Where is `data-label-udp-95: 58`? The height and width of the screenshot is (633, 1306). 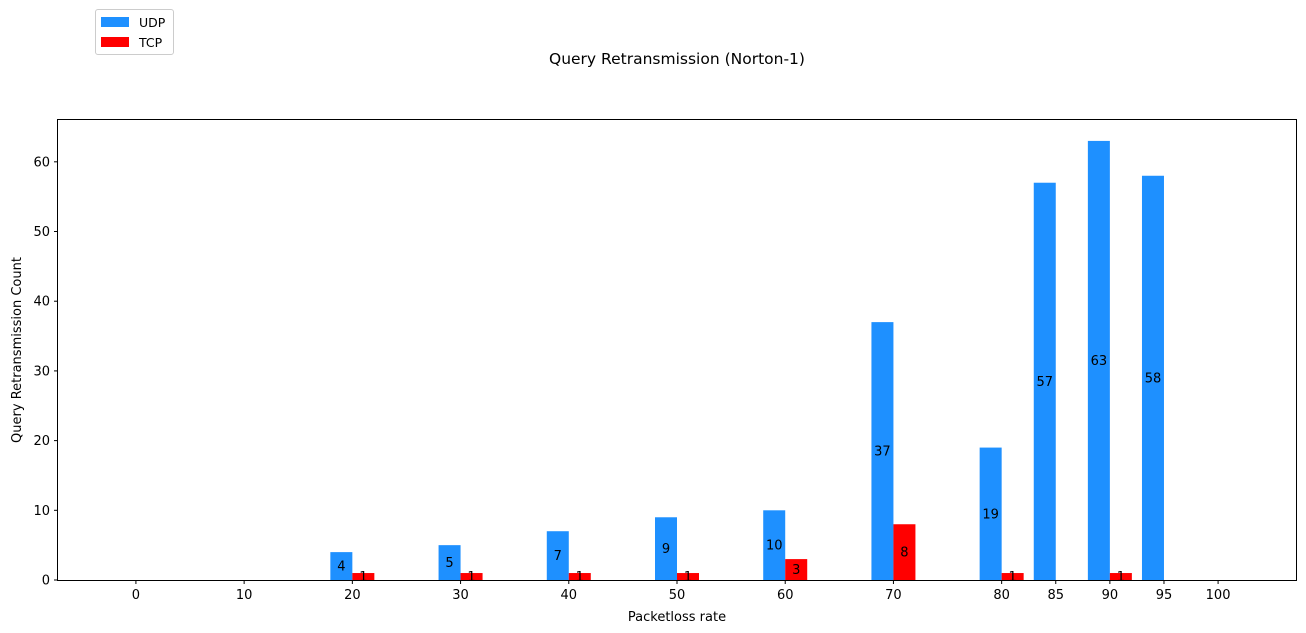
data-label-udp-95: 58 is located at coordinates (1153, 378).